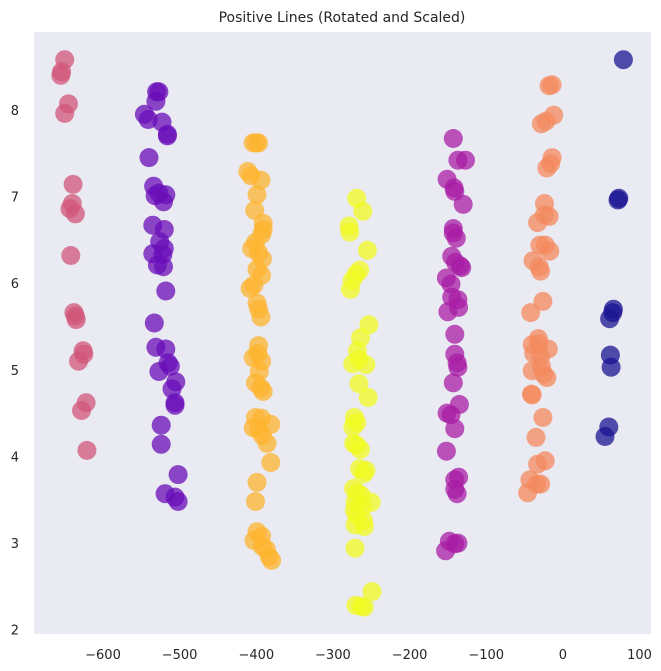 The image size is (661, 671). Describe the element at coordinates (368, 655) in the screenshot. I see `x-axis-ticks: −600 −500 −400 −300 −200 −100 0 100` at that location.